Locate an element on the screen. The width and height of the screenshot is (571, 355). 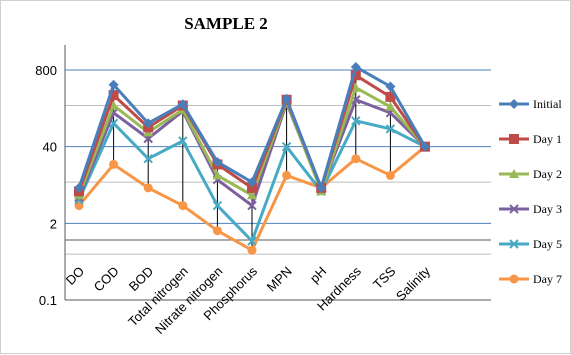
legend-entry: Day 2 is located at coordinates (530, 174).